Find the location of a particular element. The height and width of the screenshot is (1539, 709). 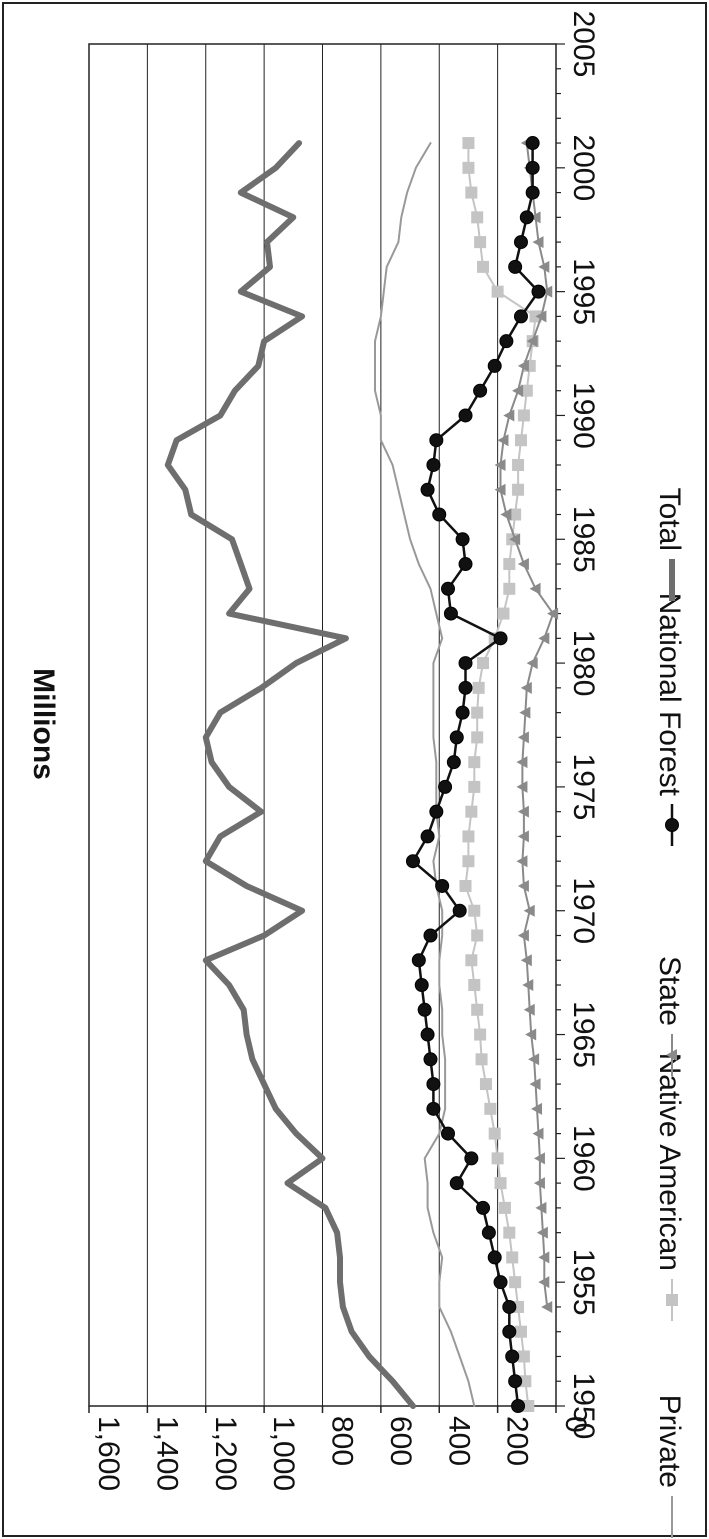

legend-marker is located at coordinates (672, 1300).